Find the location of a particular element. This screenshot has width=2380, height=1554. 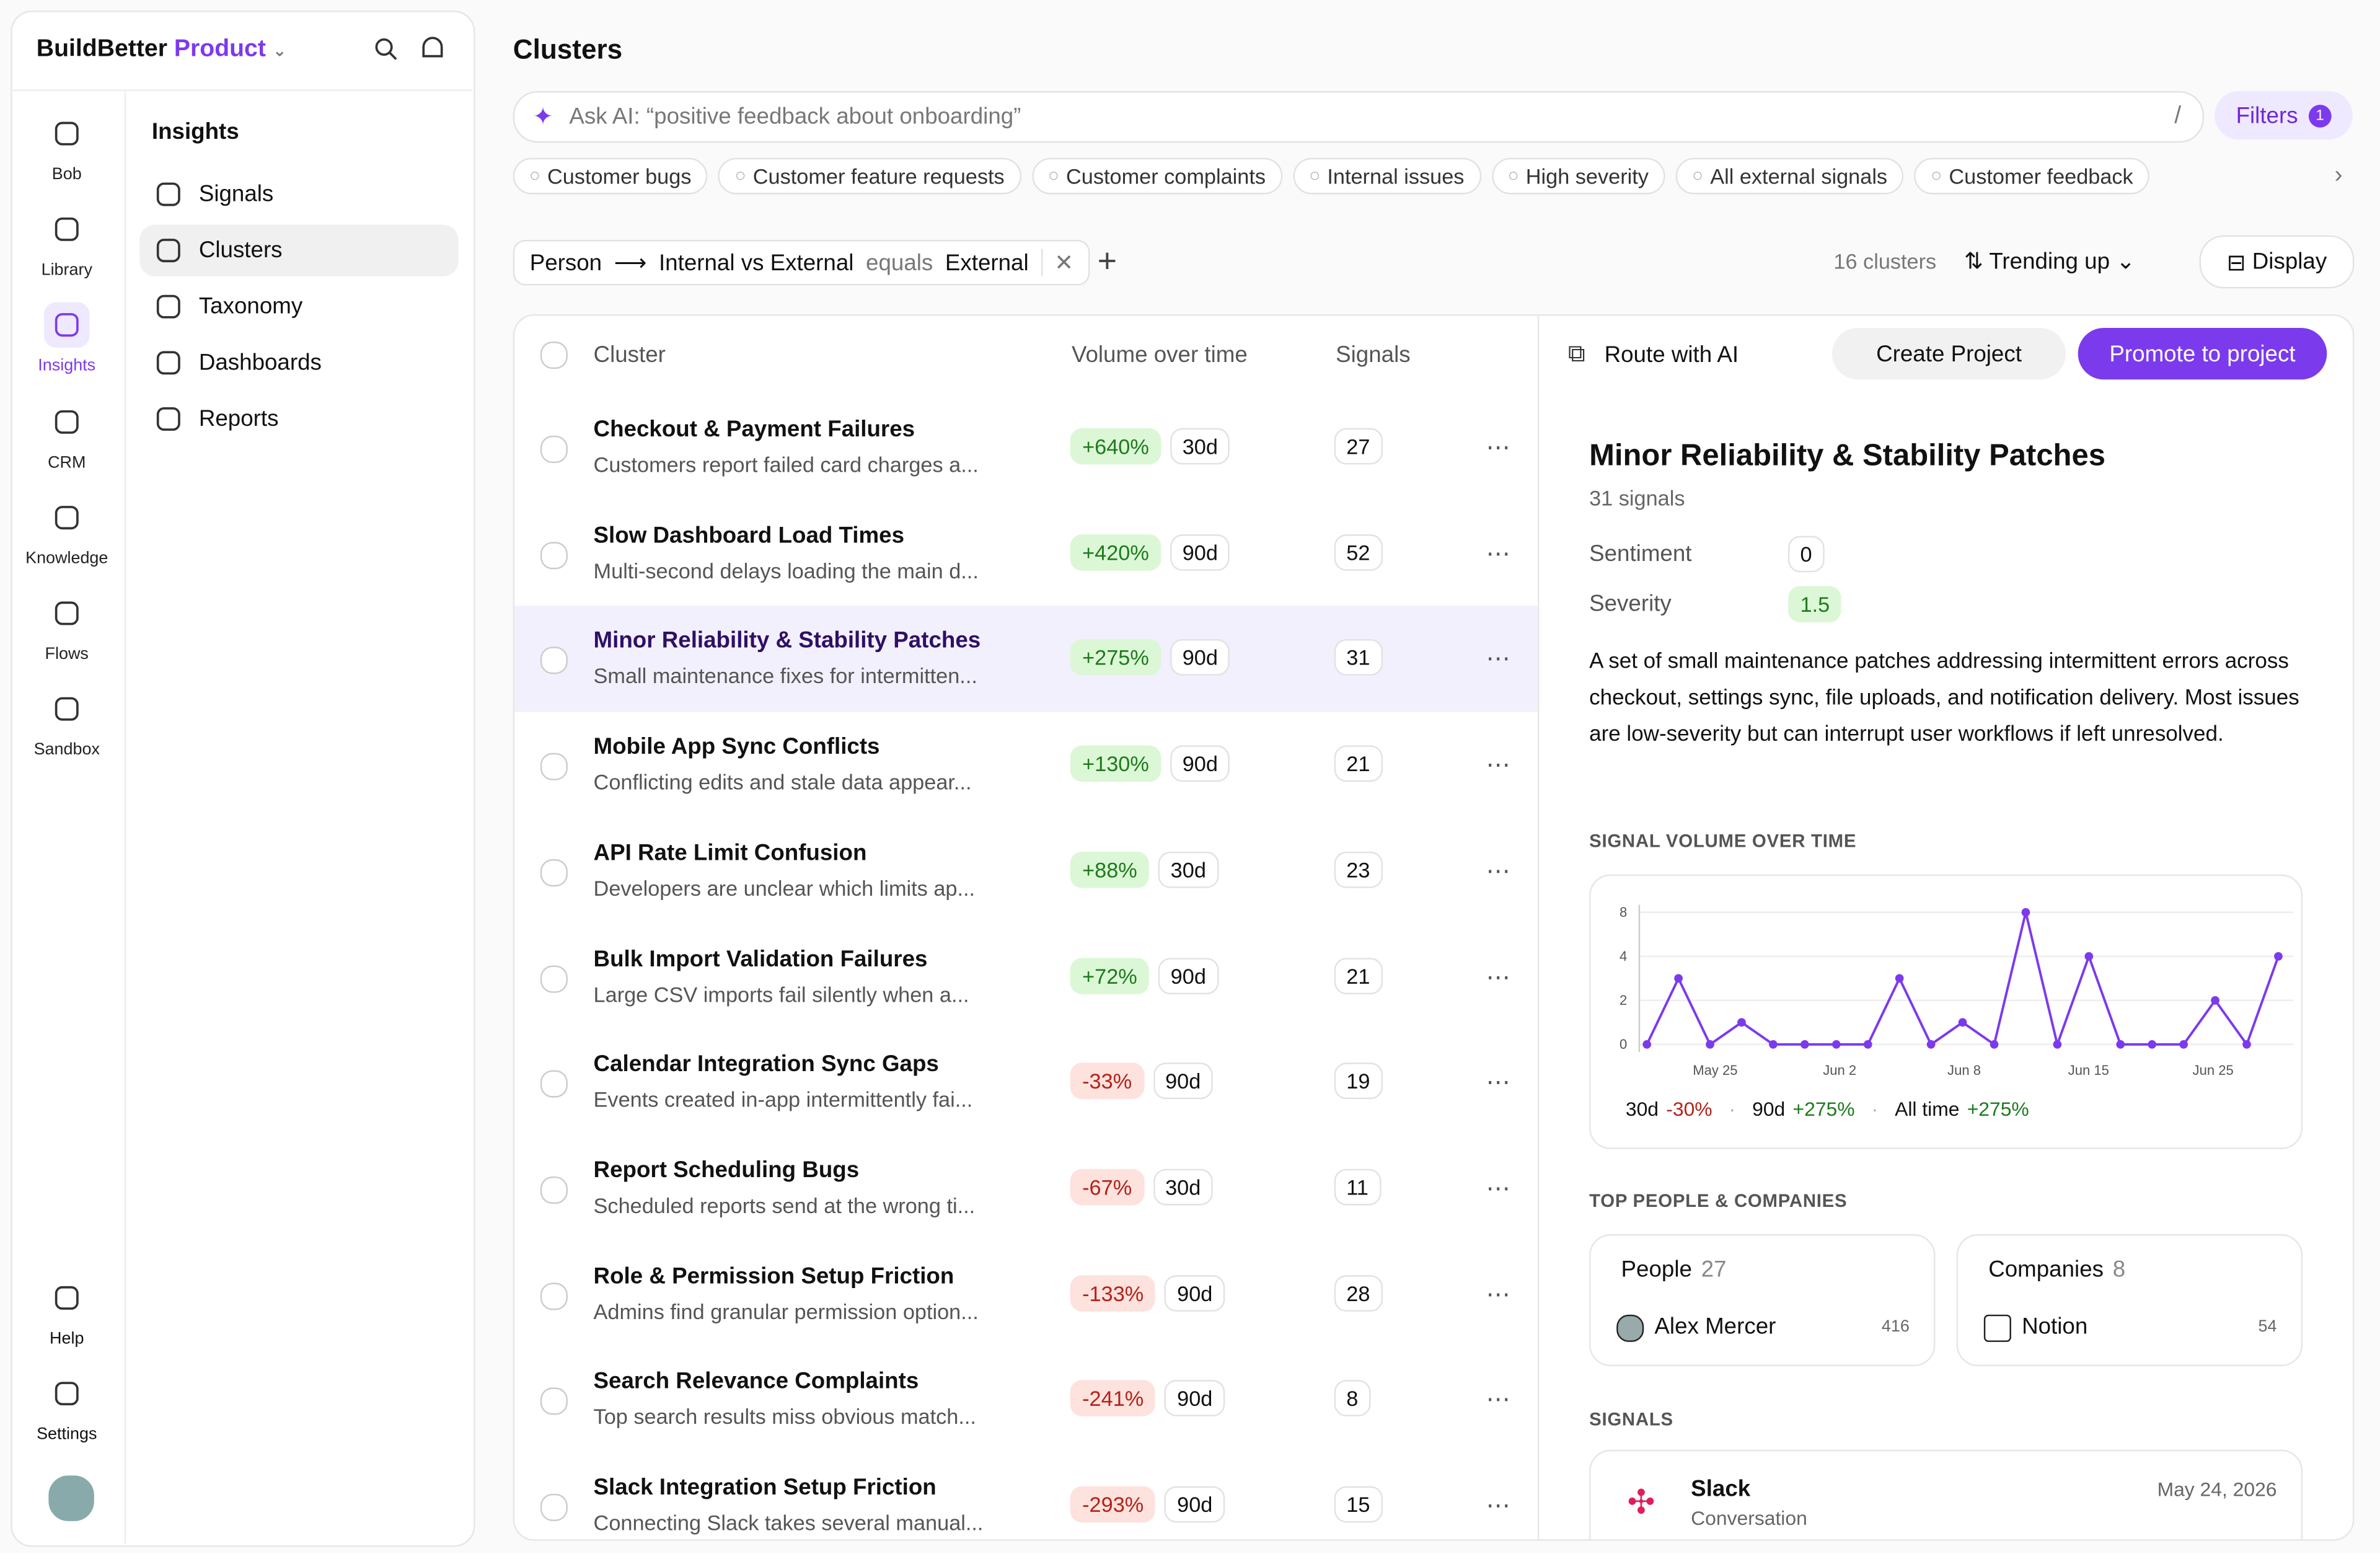

nav-label: CRM is located at coordinates (67, 462).